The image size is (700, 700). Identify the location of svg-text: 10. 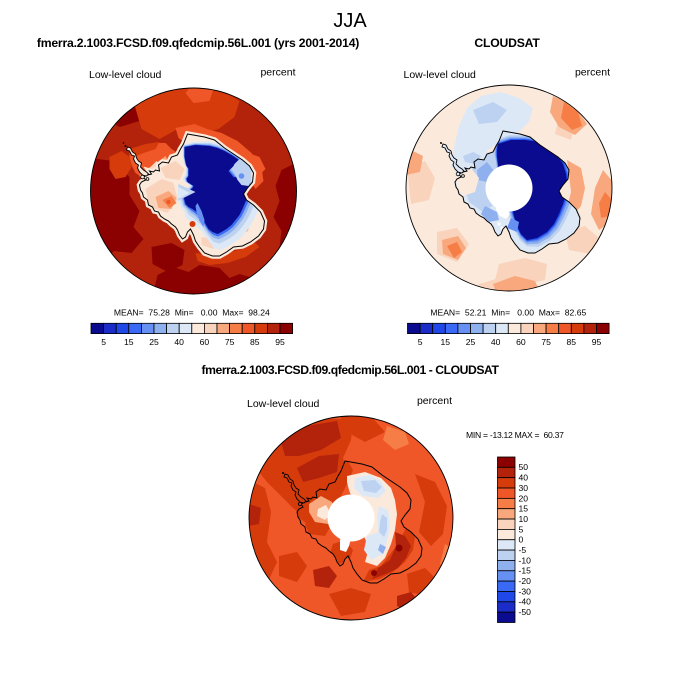
(524, 519).